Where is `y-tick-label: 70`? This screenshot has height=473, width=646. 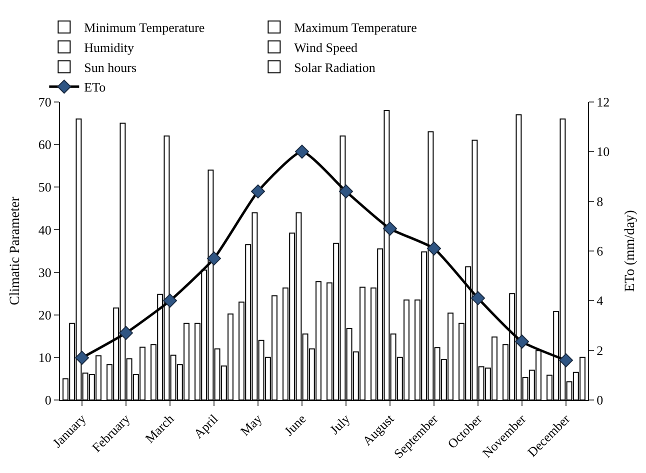 y-tick-label: 70 is located at coordinates (45, 102).